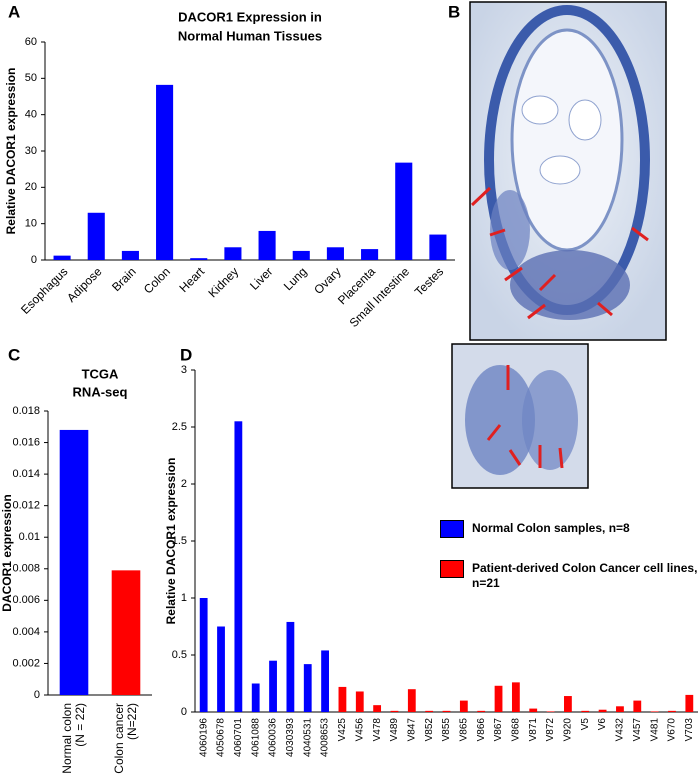 This screenshot has width=700, height=780. What do you see at coordinates (221, 737) in the screenshot?
I see `x-tick-label: 4050678` at bounding box center [221, 737].